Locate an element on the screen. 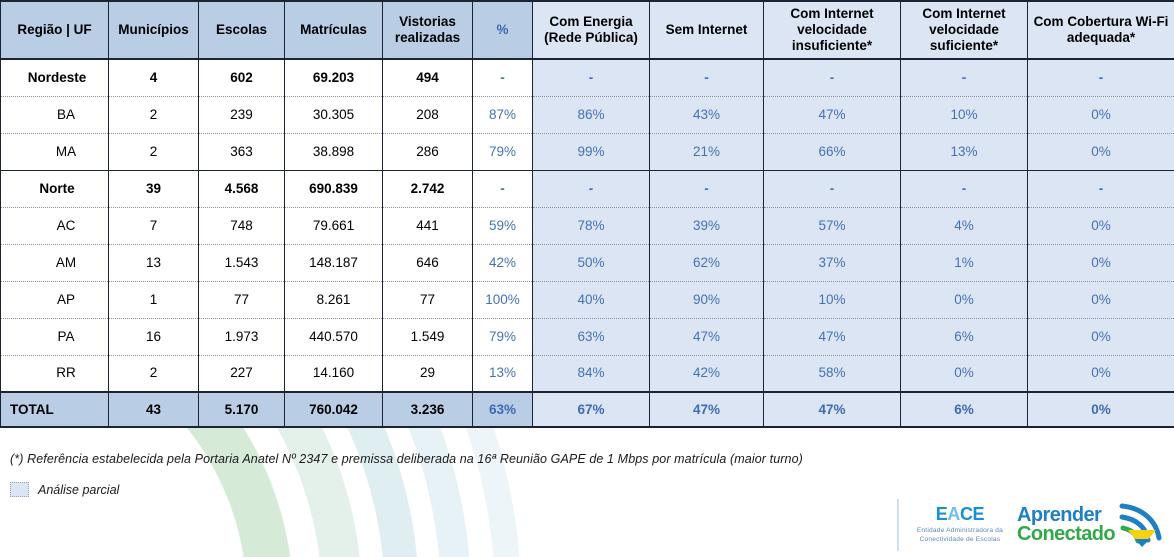 This screenshot has height=557, width=1174. cell-matriculas: 79.661 is located at coordinates (333, 225).